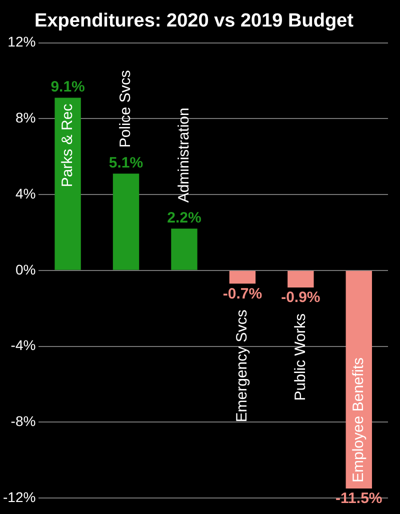  I want to click on x-tick-label: Public Works, so click(300, 357).